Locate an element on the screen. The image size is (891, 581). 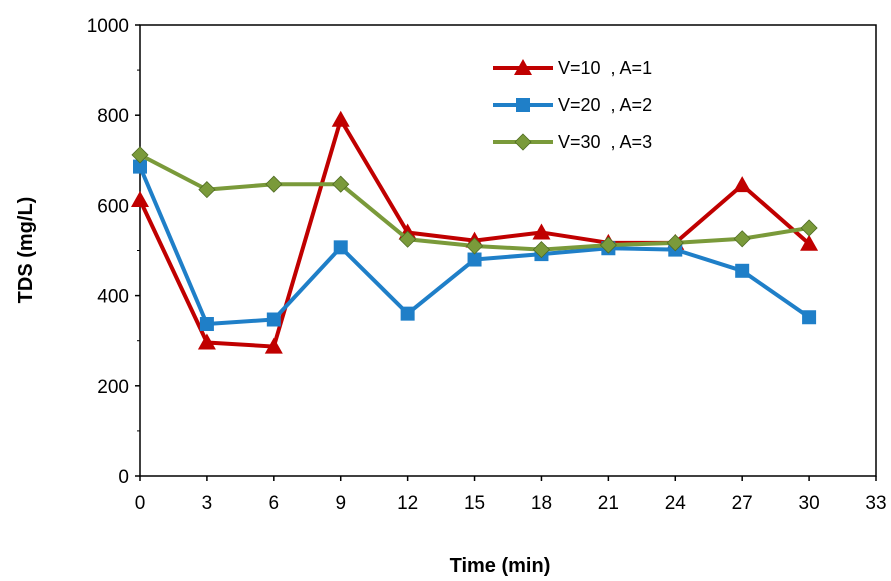
y-tick-label: 600 is located at coordinates (113, 206).